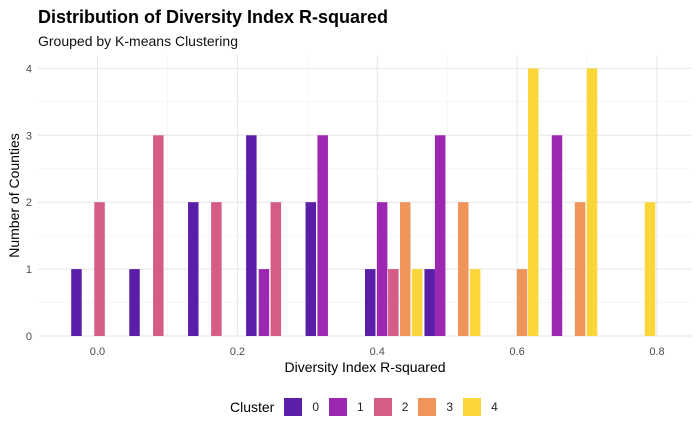 The width and height of the screenshot is (700, 432). What do you see at coordinates (97, 352) in the screenshot?
I see `x-tick-label: 0.0` at bounding box center [97, 352].